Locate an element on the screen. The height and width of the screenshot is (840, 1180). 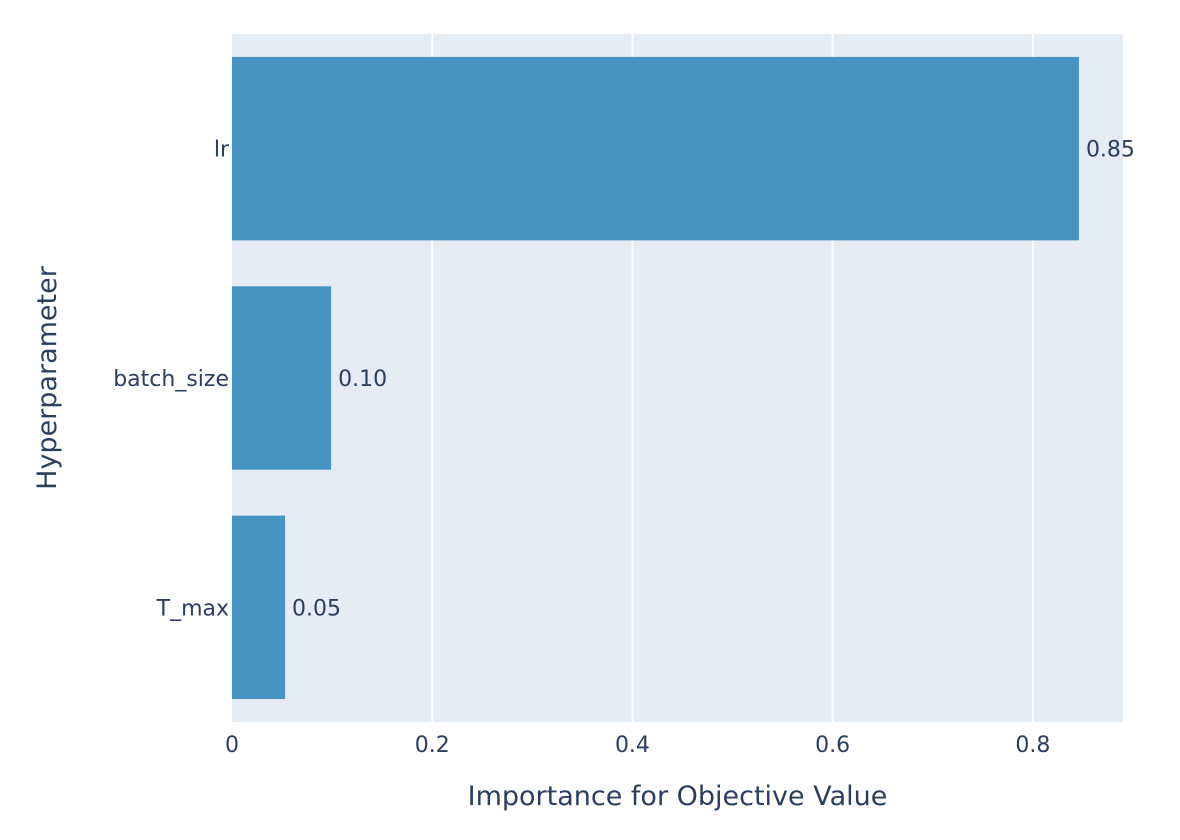
bar-value-label: 0.85 is located at coordinates (1110, 150).